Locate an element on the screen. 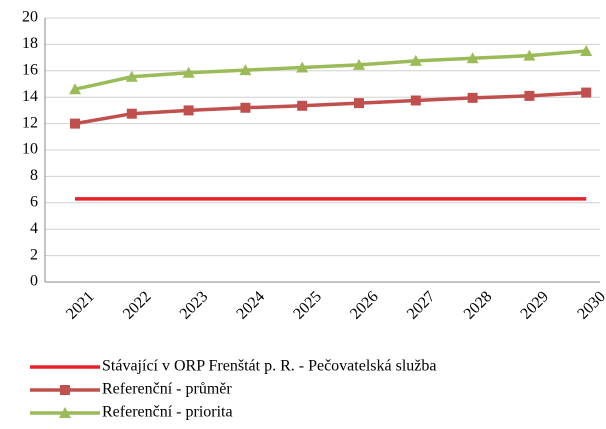  x-tick-label: 2024 is located at coordinates (250, 305).